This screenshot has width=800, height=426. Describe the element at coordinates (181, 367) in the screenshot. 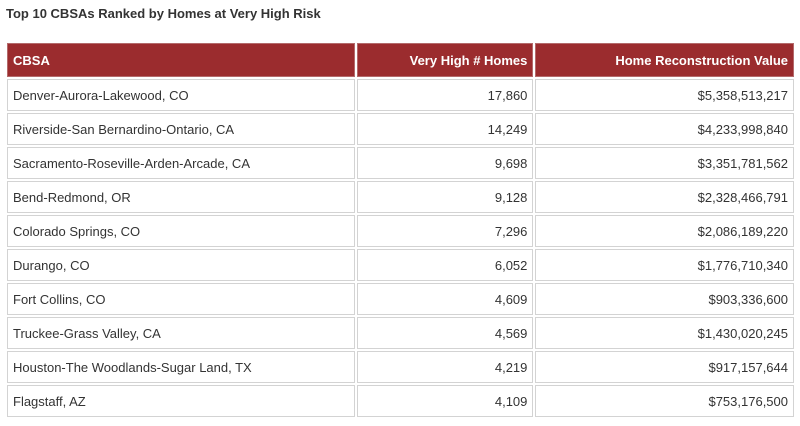

I see `cbsa-cell: Houston-The Woodlands-Sugar Land, TX` at that location.